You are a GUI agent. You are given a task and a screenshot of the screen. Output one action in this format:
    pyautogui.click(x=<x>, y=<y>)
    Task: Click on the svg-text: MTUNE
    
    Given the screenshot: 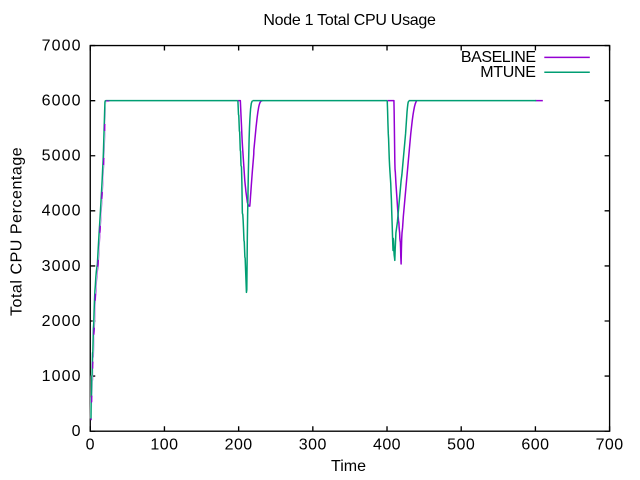 What is the action you would take?
    pyautogui.click(x=507, y=72)
    